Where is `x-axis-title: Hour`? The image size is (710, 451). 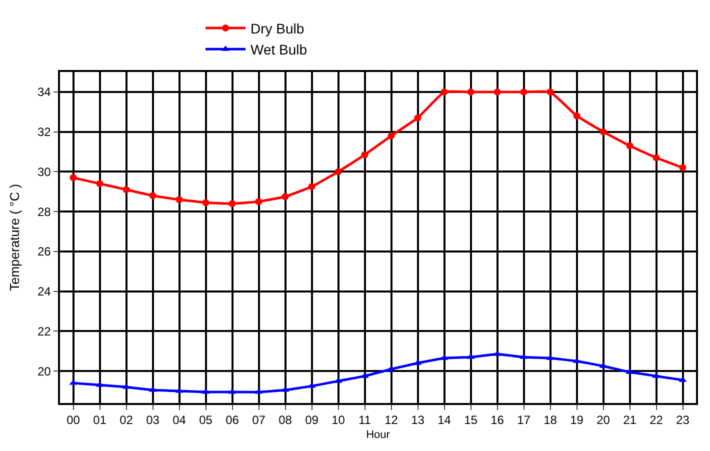
x-axis-title: Hour is located at coordinates (378, 434).